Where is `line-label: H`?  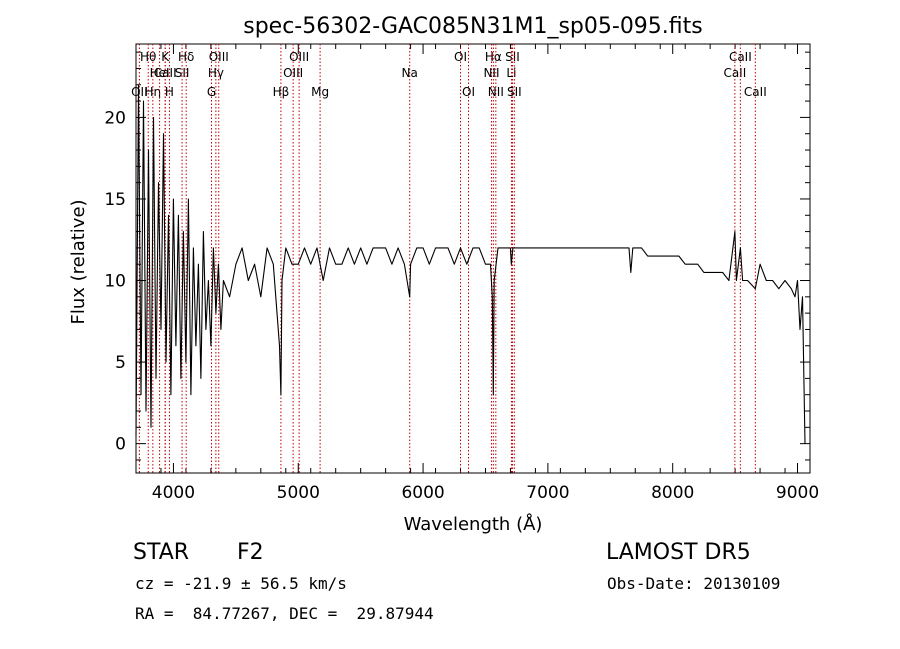
line-label: H is located at coordinates (169, 92).